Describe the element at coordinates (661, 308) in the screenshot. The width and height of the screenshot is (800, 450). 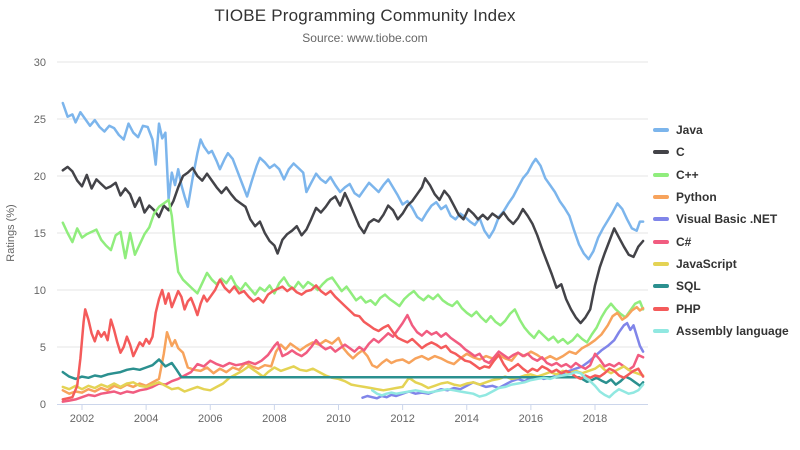
I see `legend-swatch-php` at that location.